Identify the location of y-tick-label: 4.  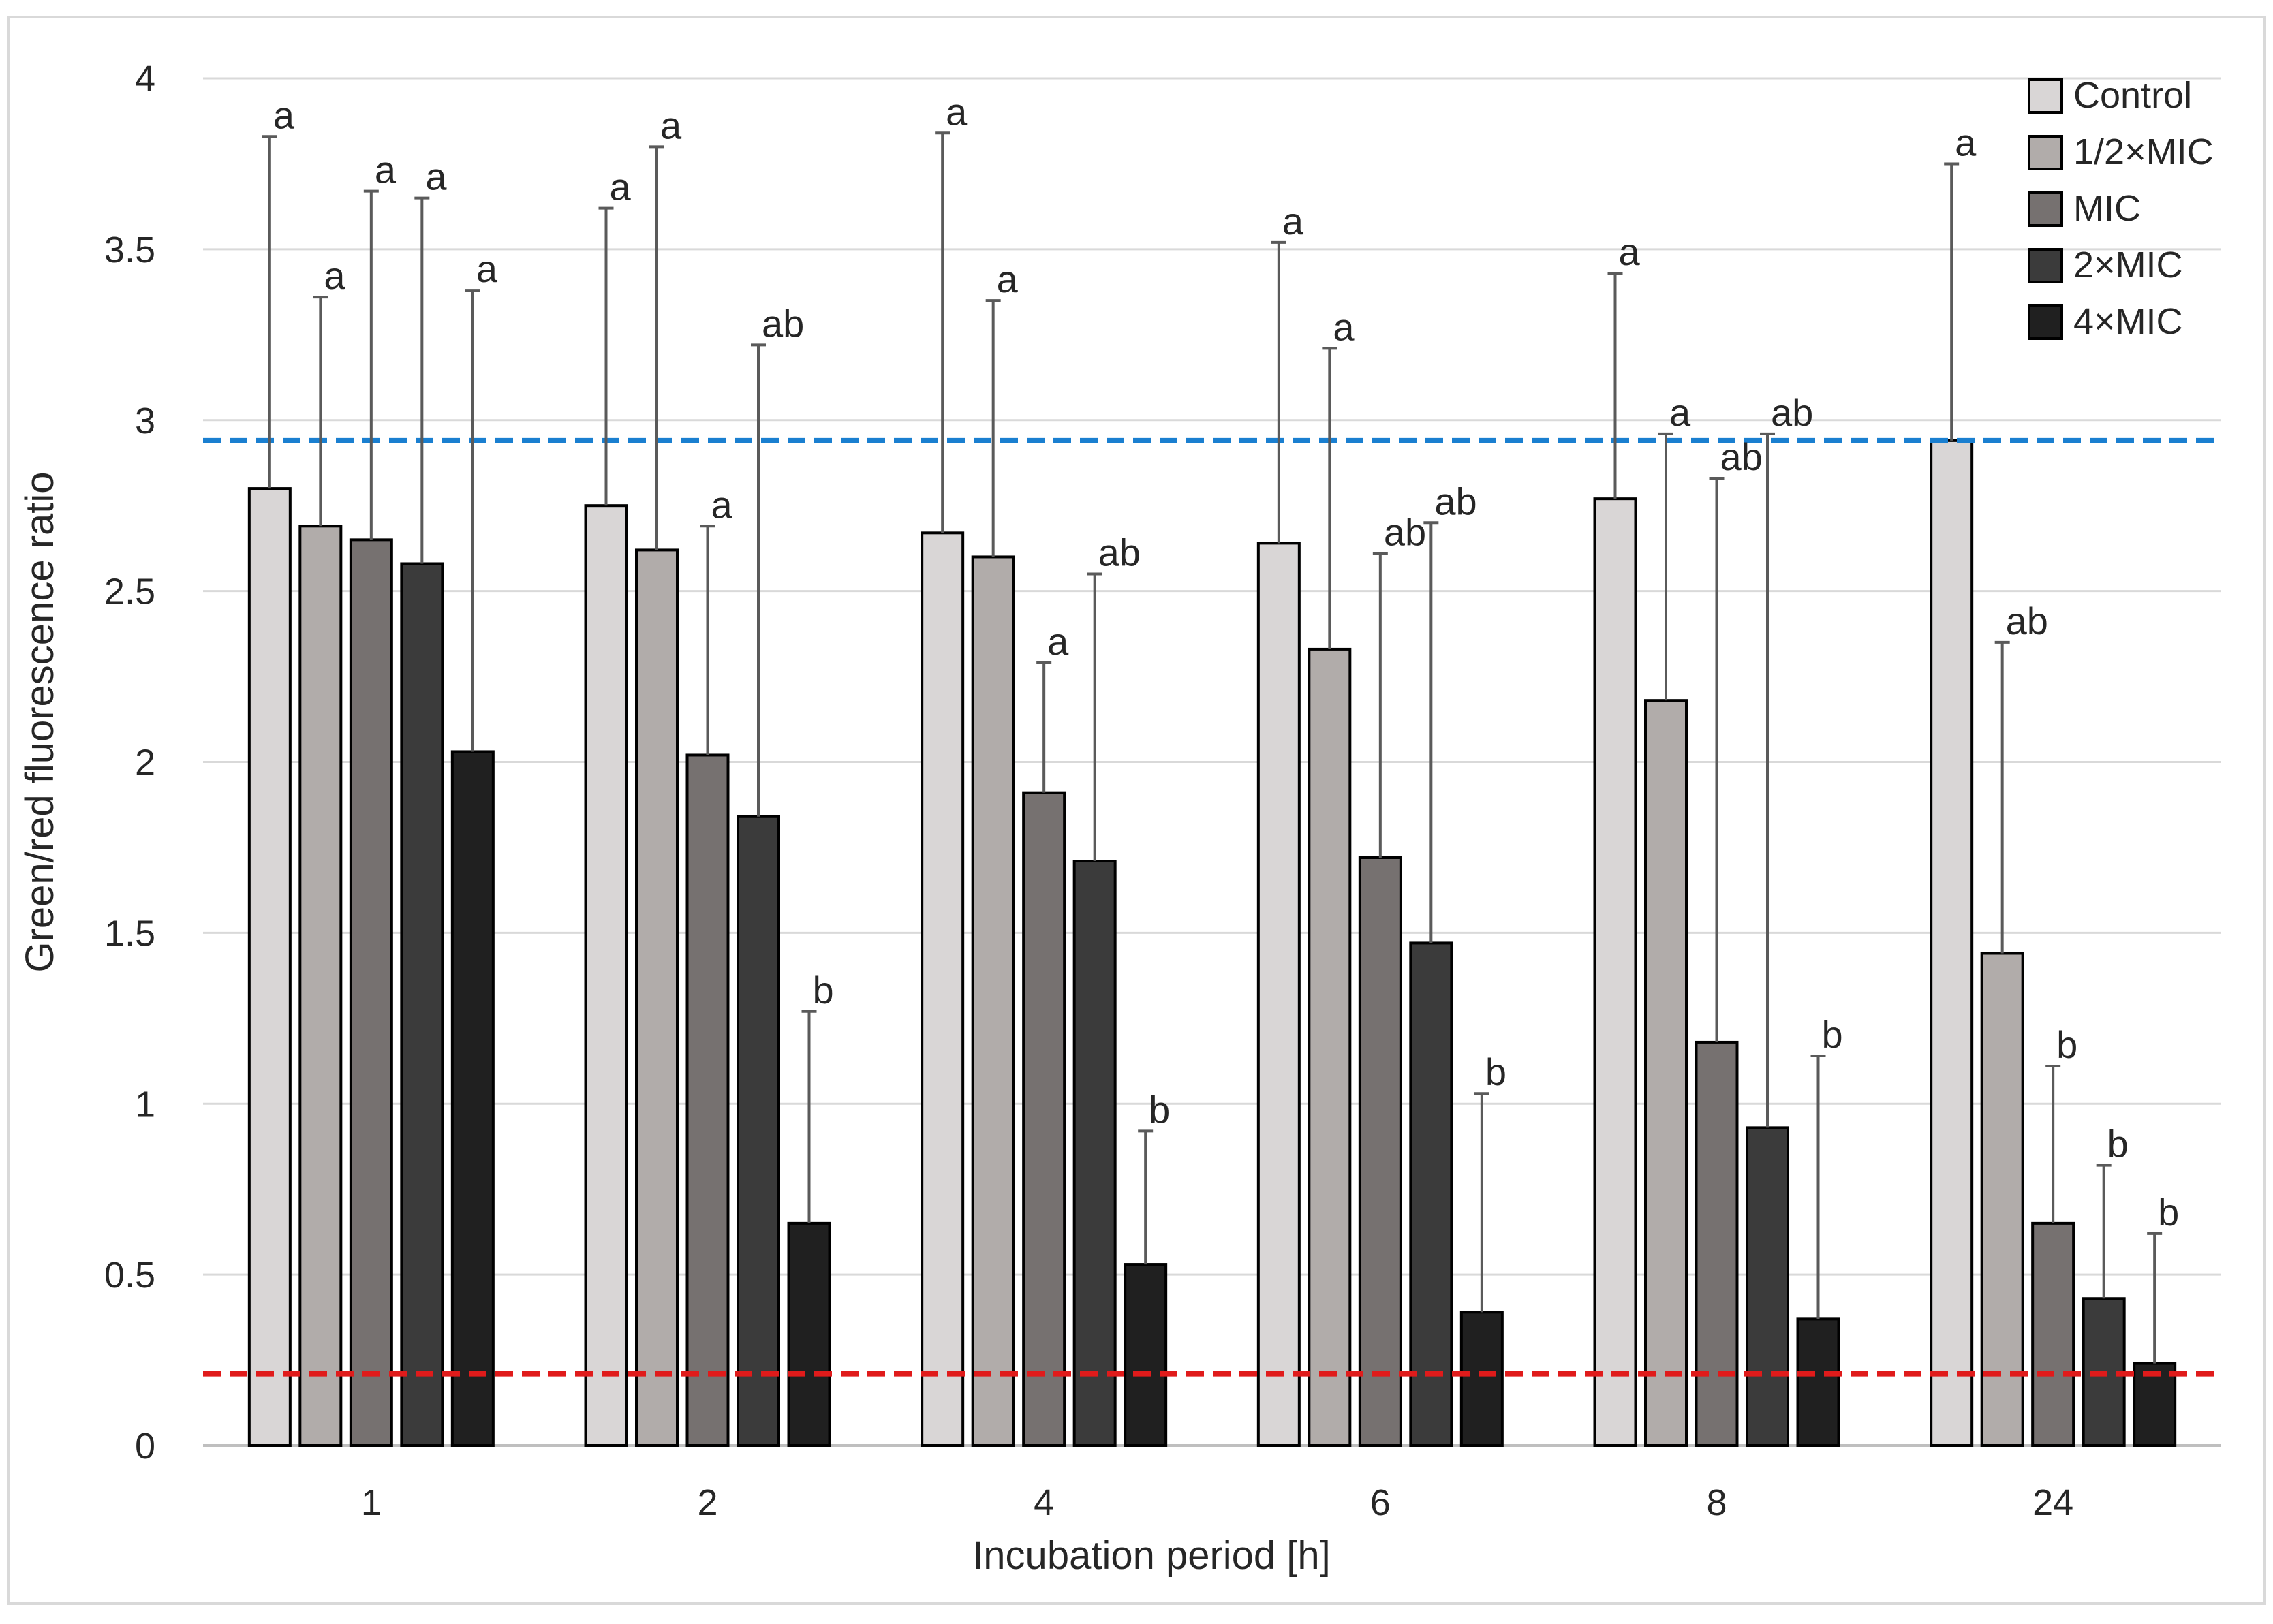
(145, 79).